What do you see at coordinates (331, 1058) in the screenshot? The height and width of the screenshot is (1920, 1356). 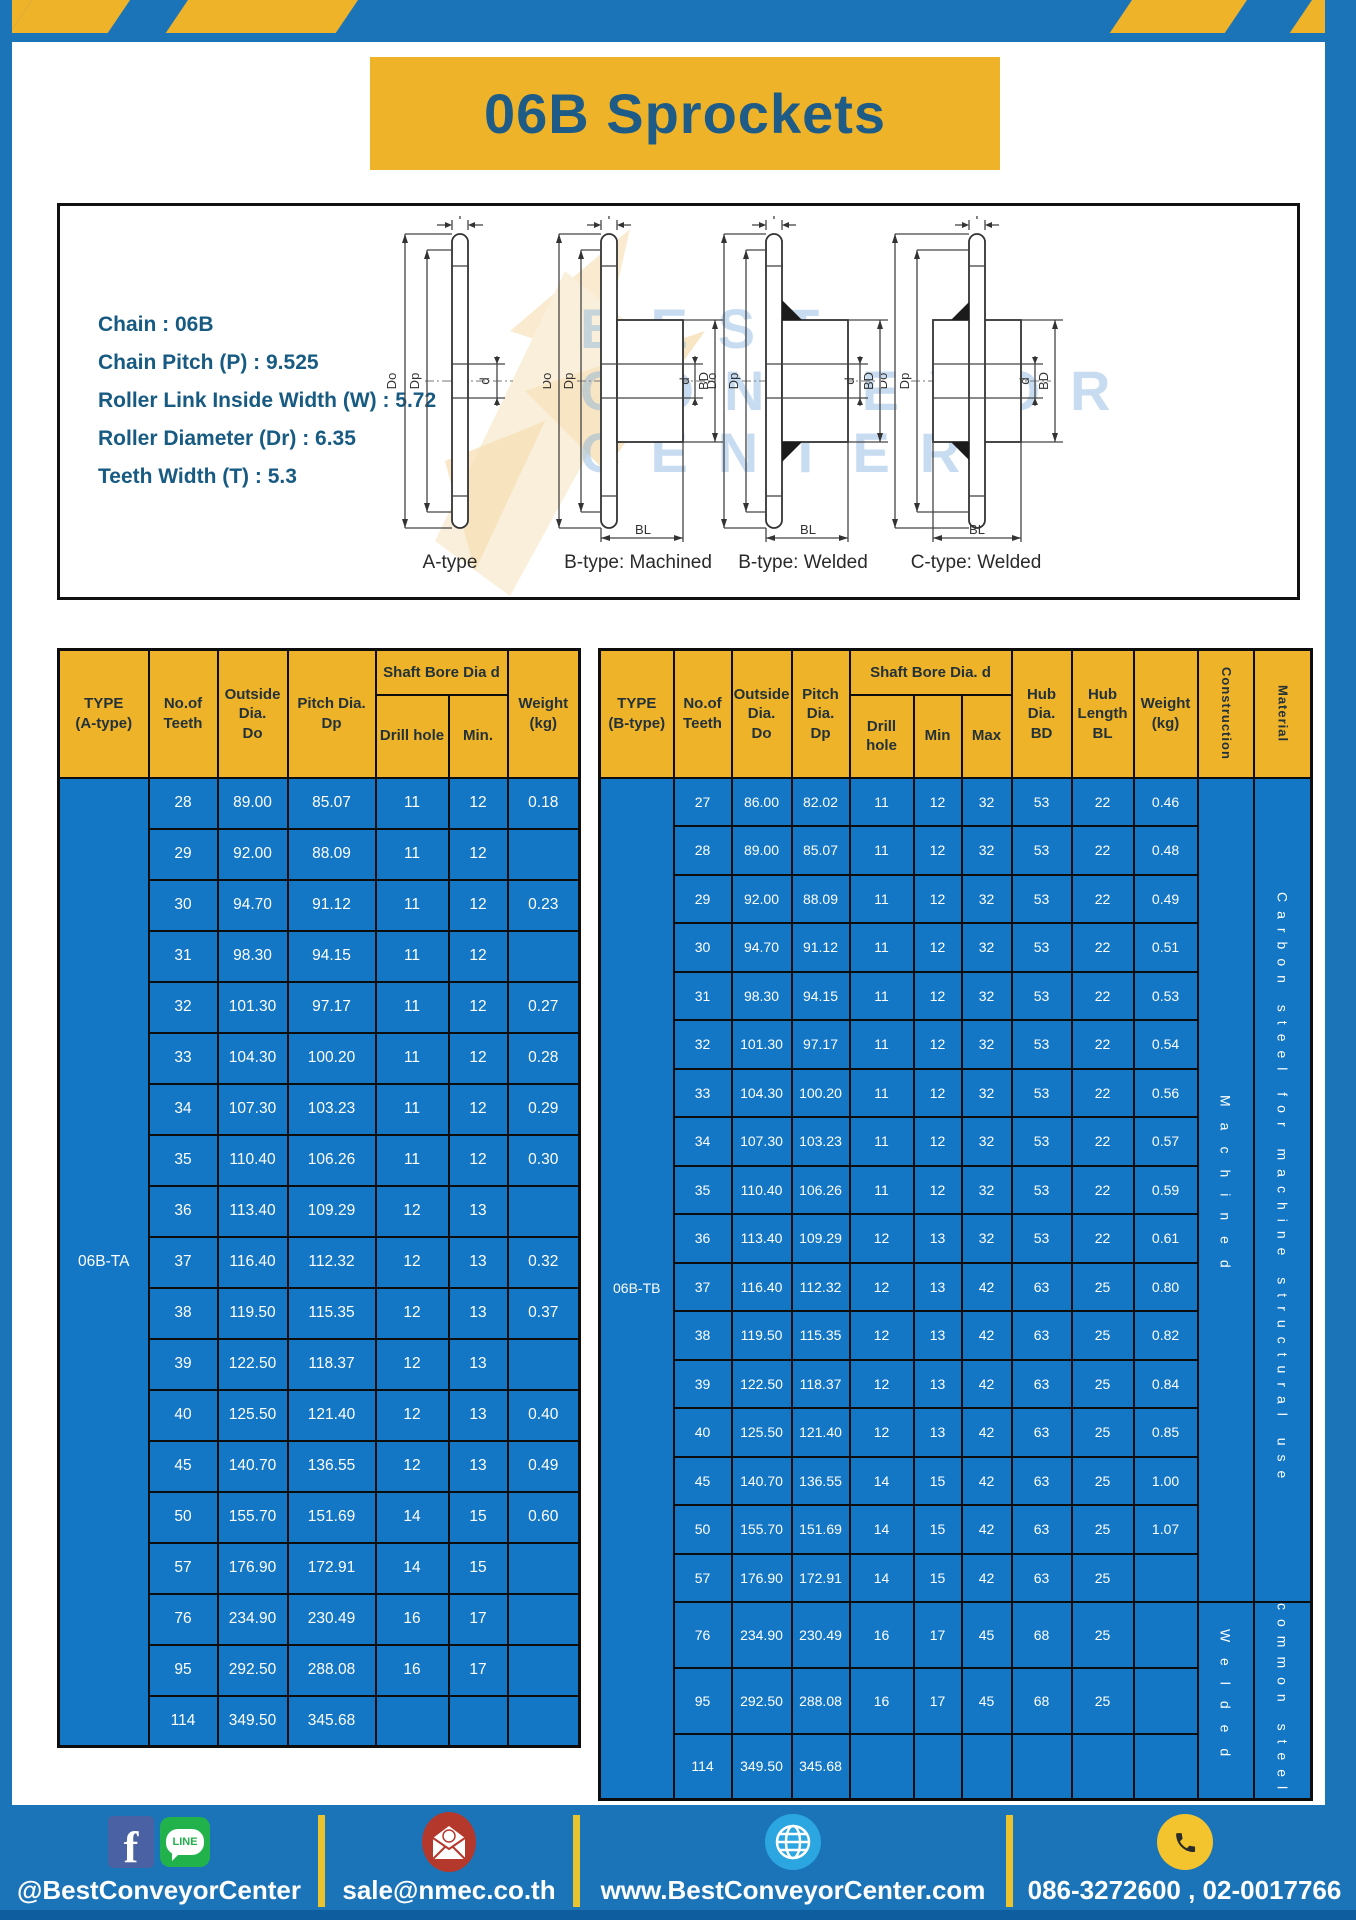 I see `data-cell: 100.20` at bounding box center [331, 1058].